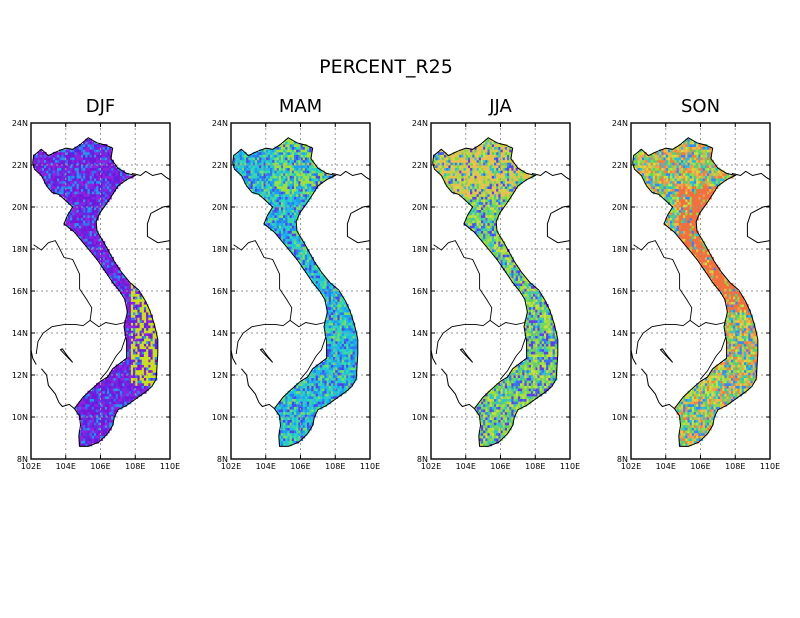 This screenshot has width=800, height=618. What do you see at coordinates (386, 67) in the screenshot?
I see `figure-title: PERCENT_R25` at bounding box center [386, 67].